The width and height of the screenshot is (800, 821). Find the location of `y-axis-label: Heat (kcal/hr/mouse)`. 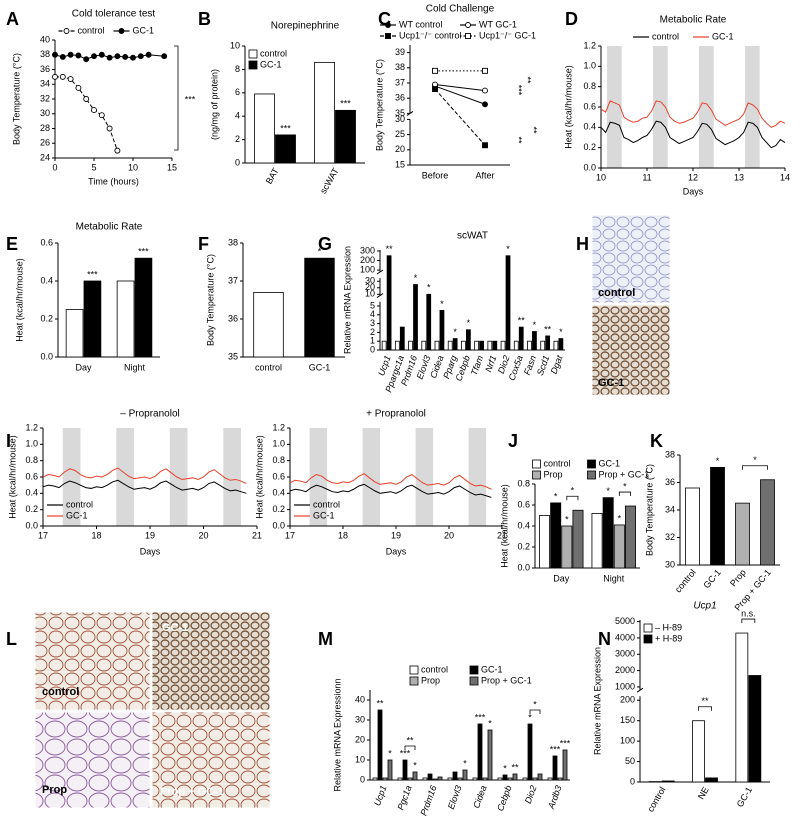

y-axis-label: Heat (kcal/hr/mouse) is located at coordinates (12, 477).